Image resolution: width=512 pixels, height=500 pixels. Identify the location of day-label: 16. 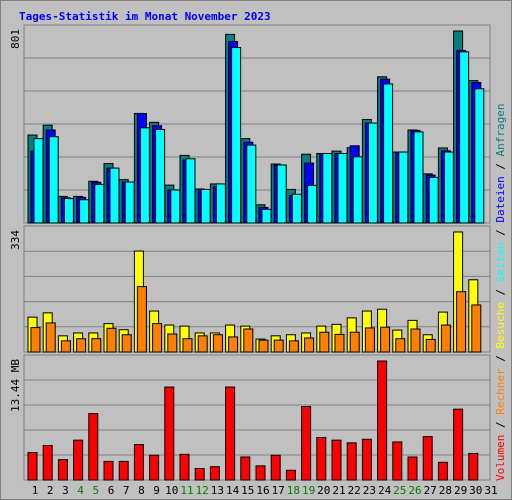
(262, 490).